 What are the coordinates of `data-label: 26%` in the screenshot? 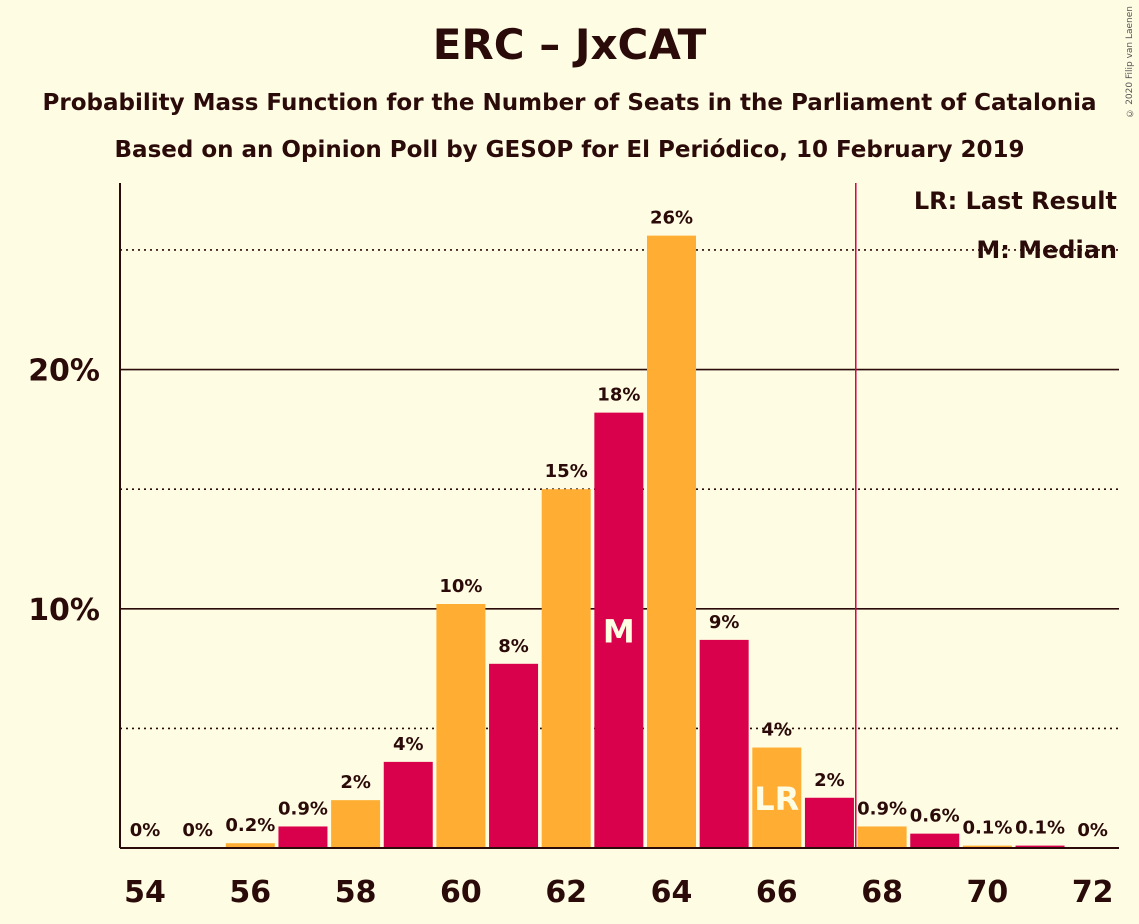 It's located at (671, 218).